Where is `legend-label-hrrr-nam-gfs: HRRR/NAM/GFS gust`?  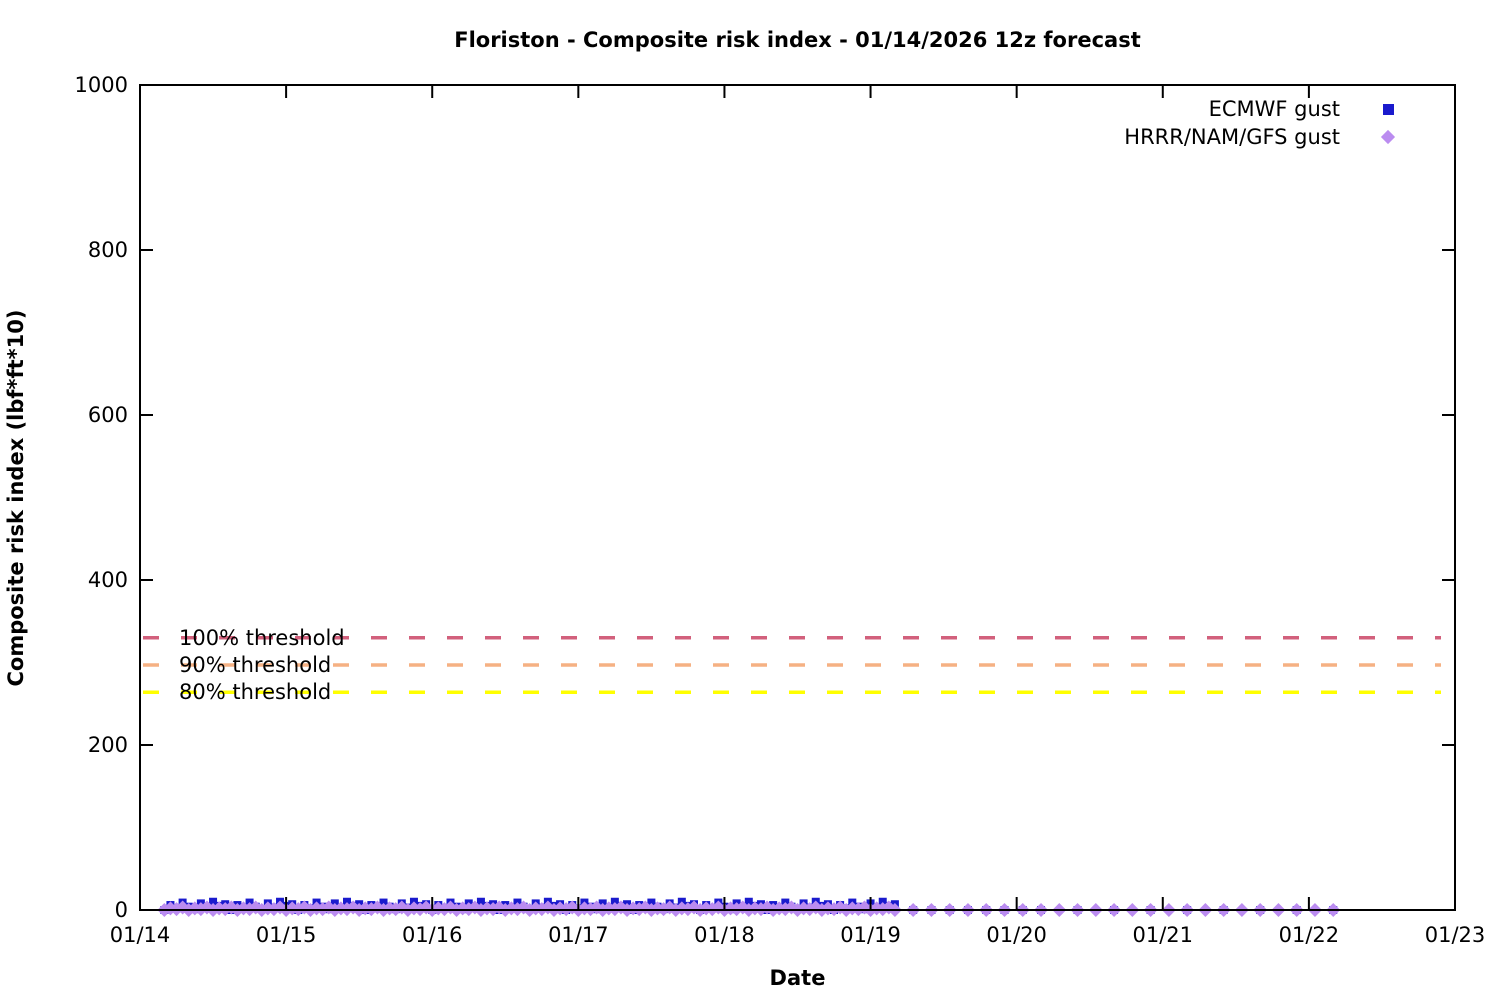 legend-label-hrrr-nam-gfs: HRRR/NAM/GFS gust is located at coordinates (1232, 137).